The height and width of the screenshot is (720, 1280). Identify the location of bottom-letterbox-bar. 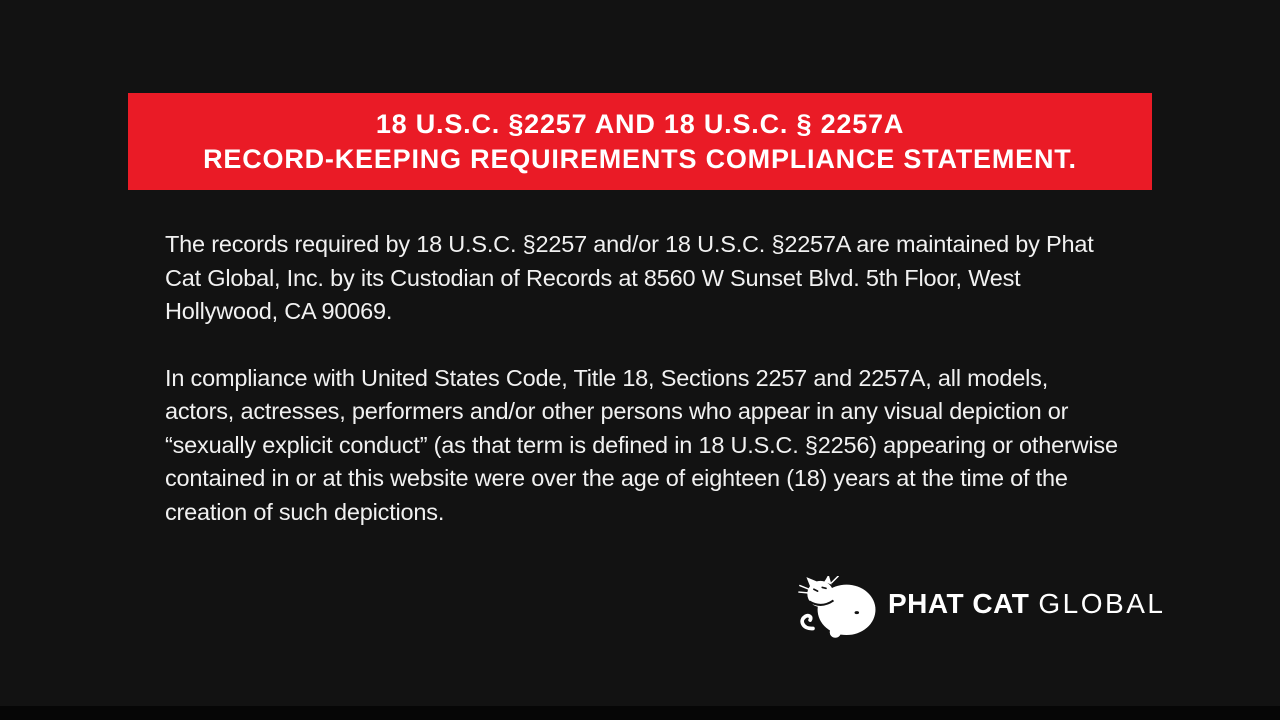
(640, 713).